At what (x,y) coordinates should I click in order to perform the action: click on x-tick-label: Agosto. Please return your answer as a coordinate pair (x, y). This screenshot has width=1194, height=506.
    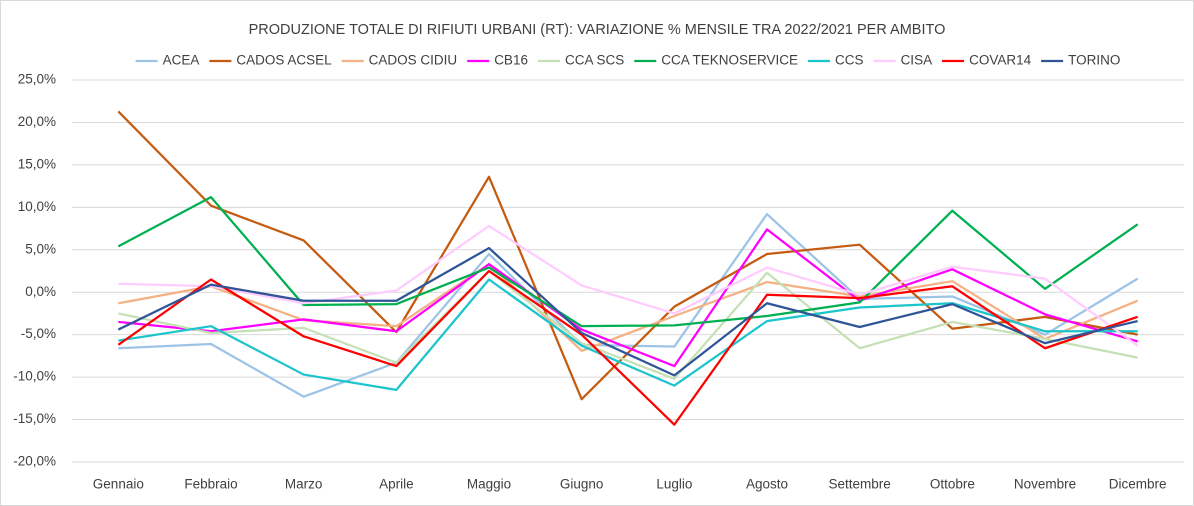
    Looking at the image, I should click on (767, 484).